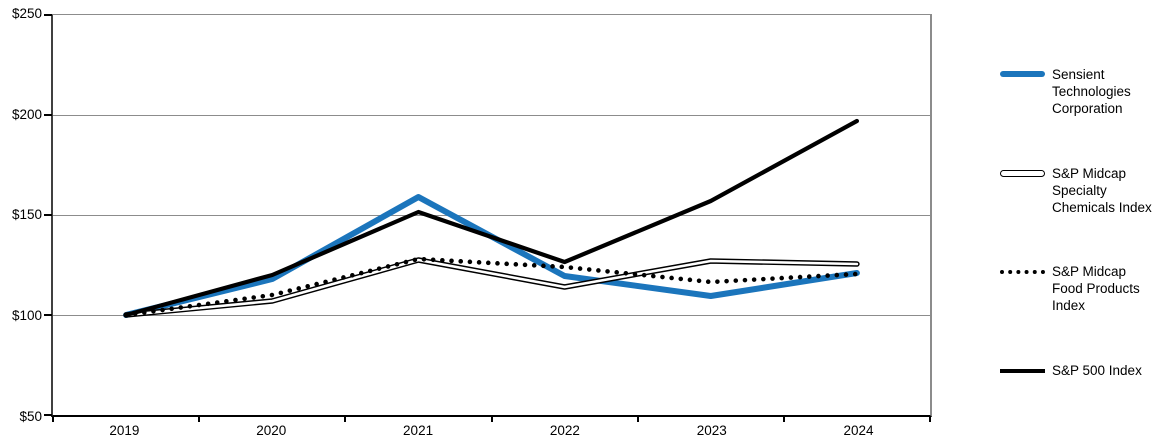 The height and width of the screenshot is (447, 1152). Describe the element at coordinates (418, 430) in the screenshot. I see `x-axis-label-2021: 2021` at that location.